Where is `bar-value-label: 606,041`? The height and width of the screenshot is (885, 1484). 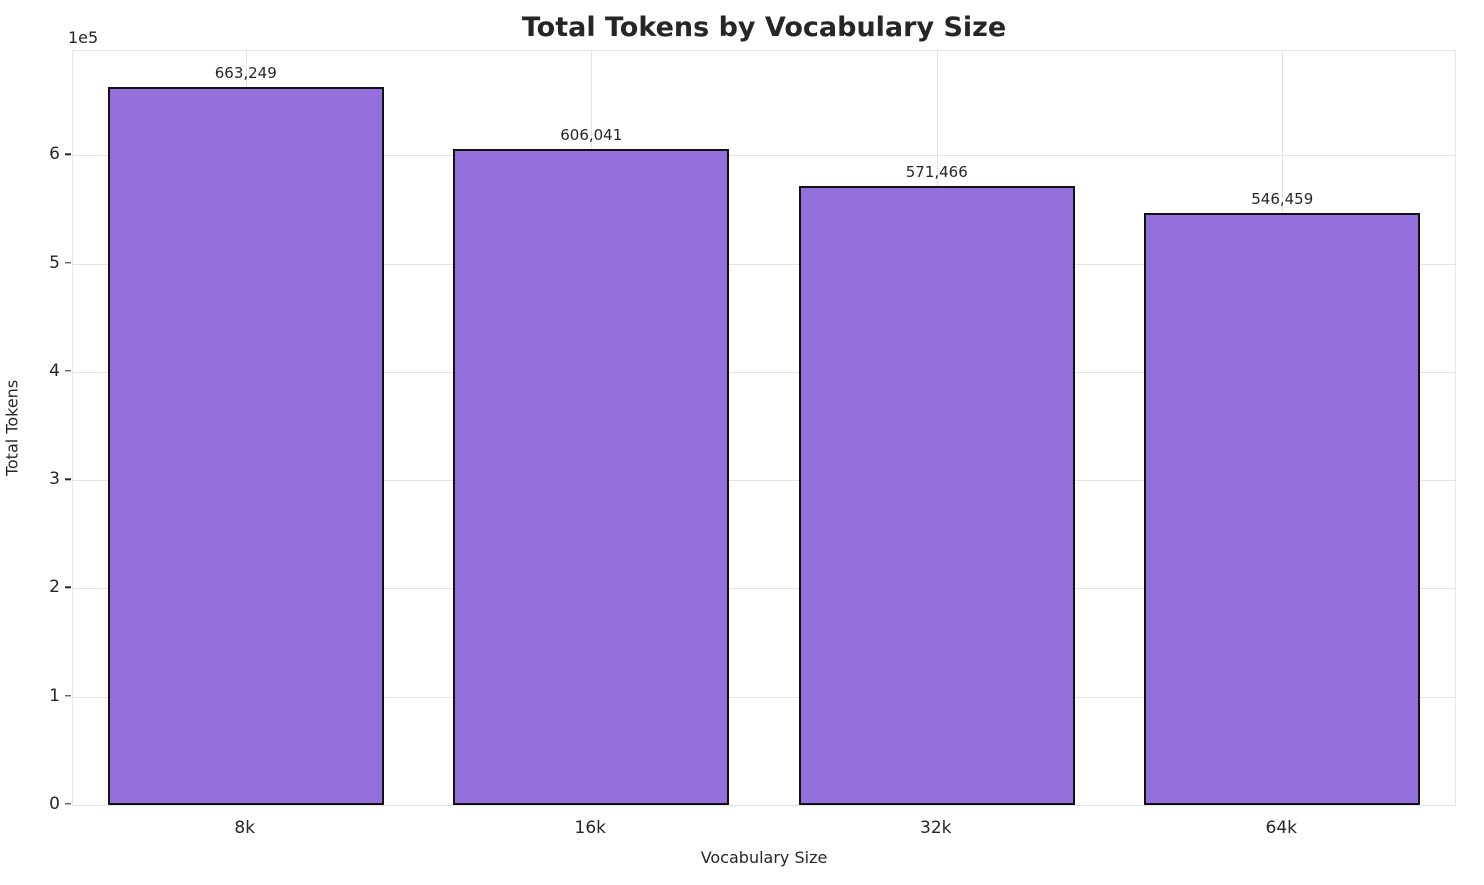 bar-value-label: 606,041 is located at coordinates (591, 134).